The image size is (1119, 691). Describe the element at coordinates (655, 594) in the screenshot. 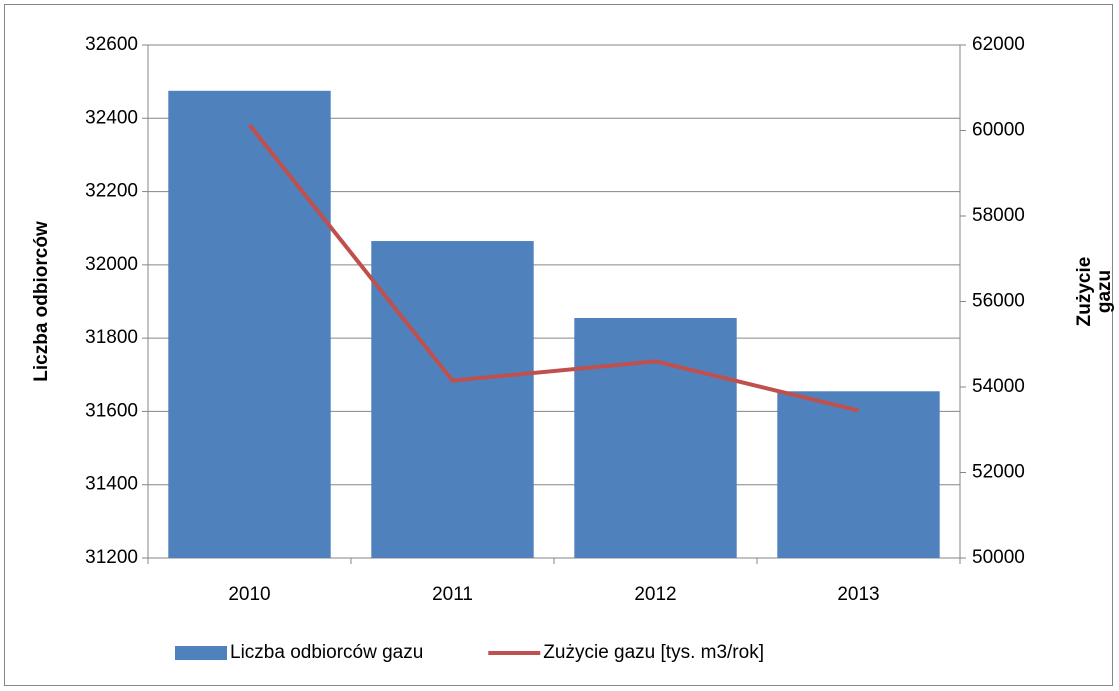

I see `x-tick-label: 2012` at that location.